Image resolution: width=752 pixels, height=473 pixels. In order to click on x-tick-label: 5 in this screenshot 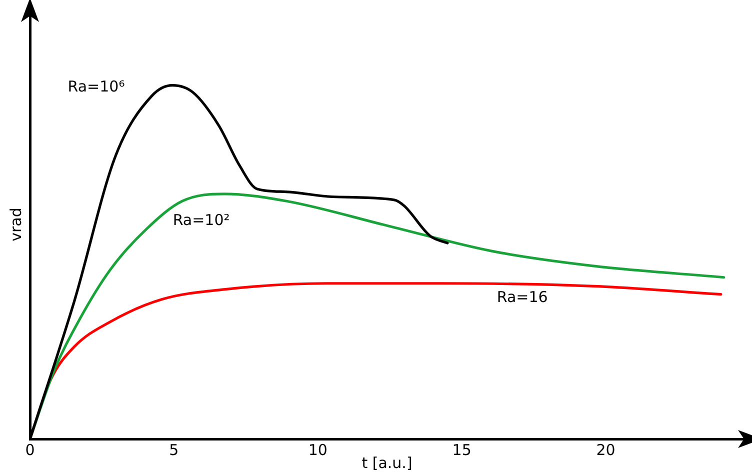, I will do `click(174, 449)`.